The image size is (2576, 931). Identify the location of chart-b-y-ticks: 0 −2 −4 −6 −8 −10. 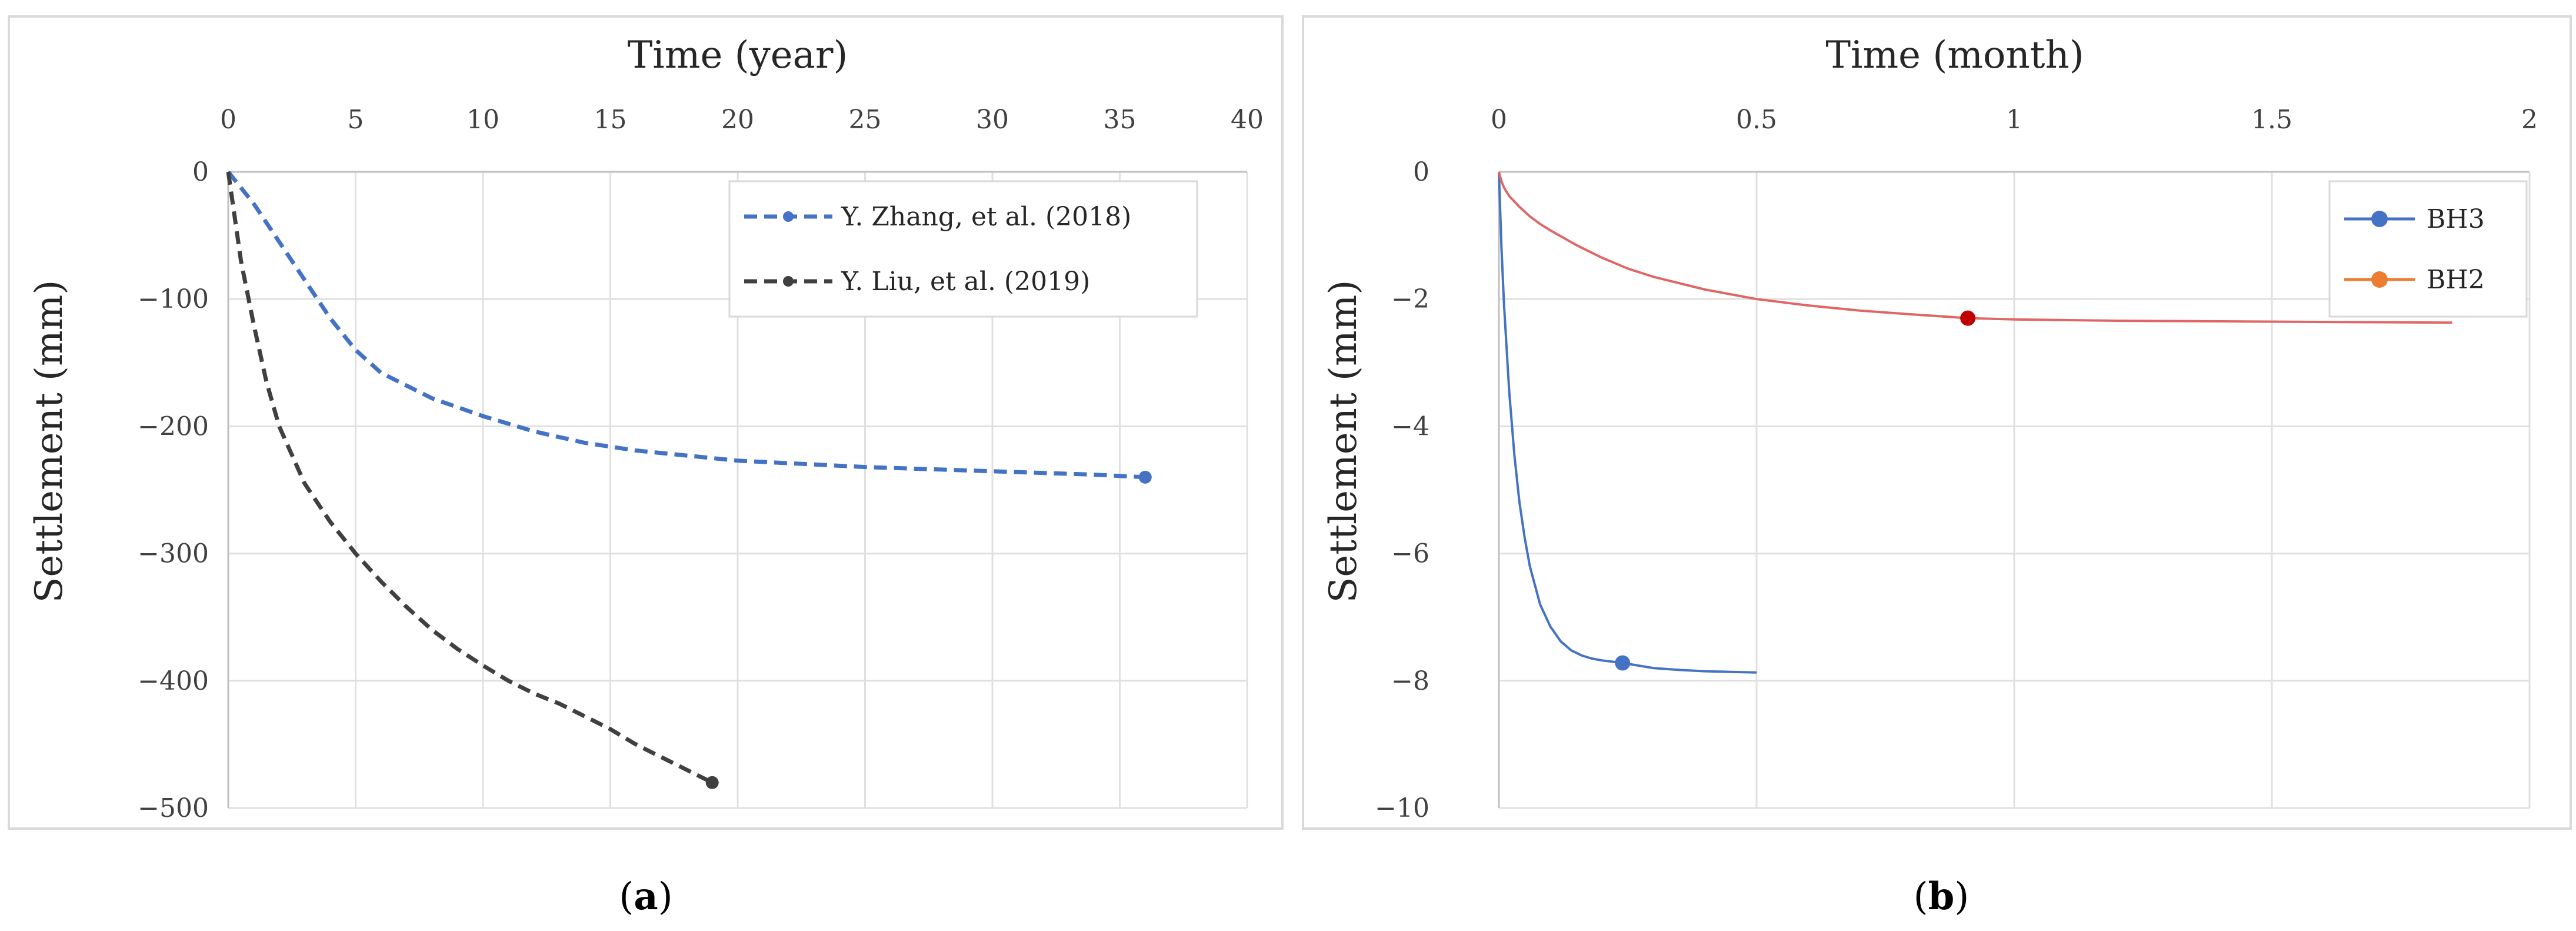
(1402, 490).